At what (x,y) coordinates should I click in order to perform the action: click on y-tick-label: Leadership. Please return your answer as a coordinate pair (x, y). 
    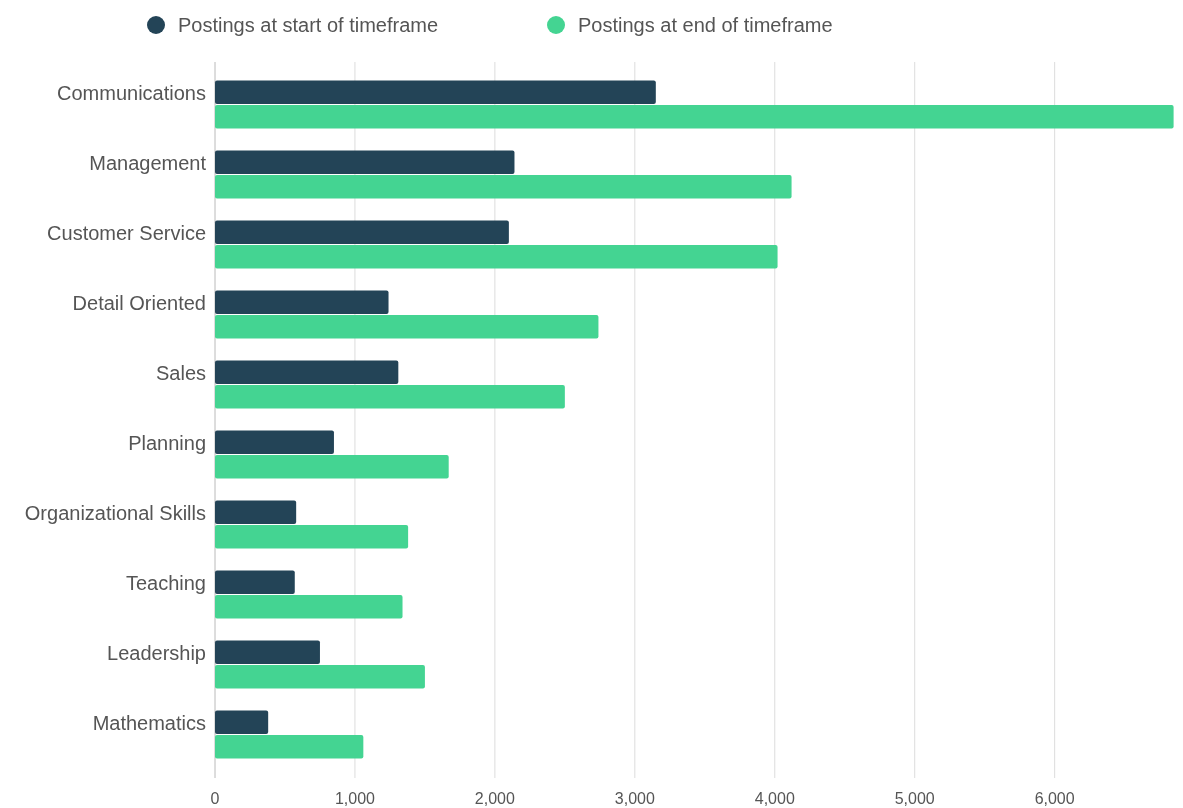
    Looking at the image, I should click on (156, 652).